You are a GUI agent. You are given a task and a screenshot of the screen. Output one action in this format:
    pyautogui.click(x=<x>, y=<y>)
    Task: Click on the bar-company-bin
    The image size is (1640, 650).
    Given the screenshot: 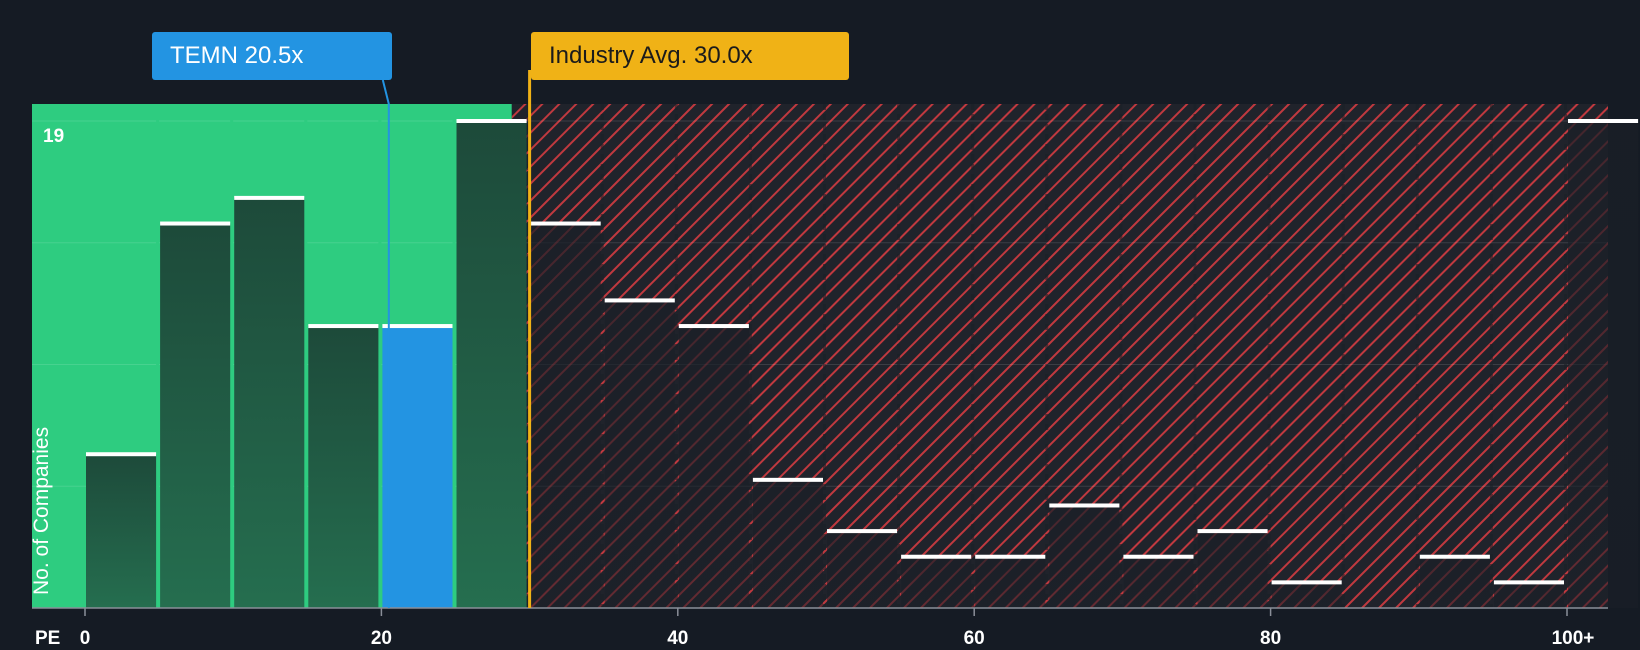 What is the action you would take?
    pyautogui.click(x=417, y=467)
    